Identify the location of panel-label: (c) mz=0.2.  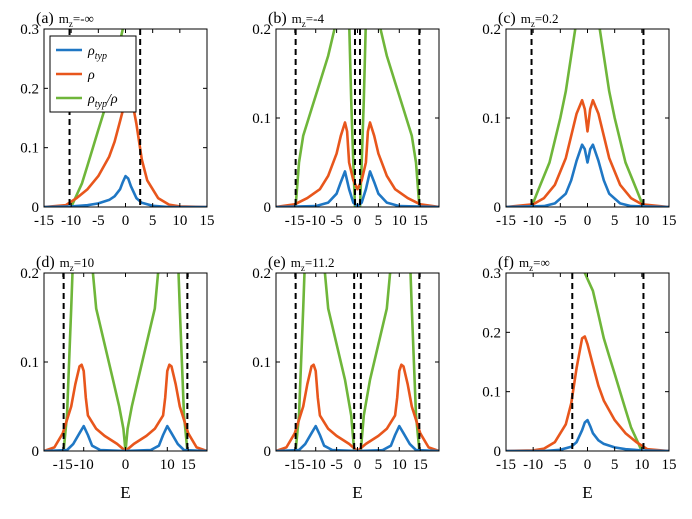
(528, 19).